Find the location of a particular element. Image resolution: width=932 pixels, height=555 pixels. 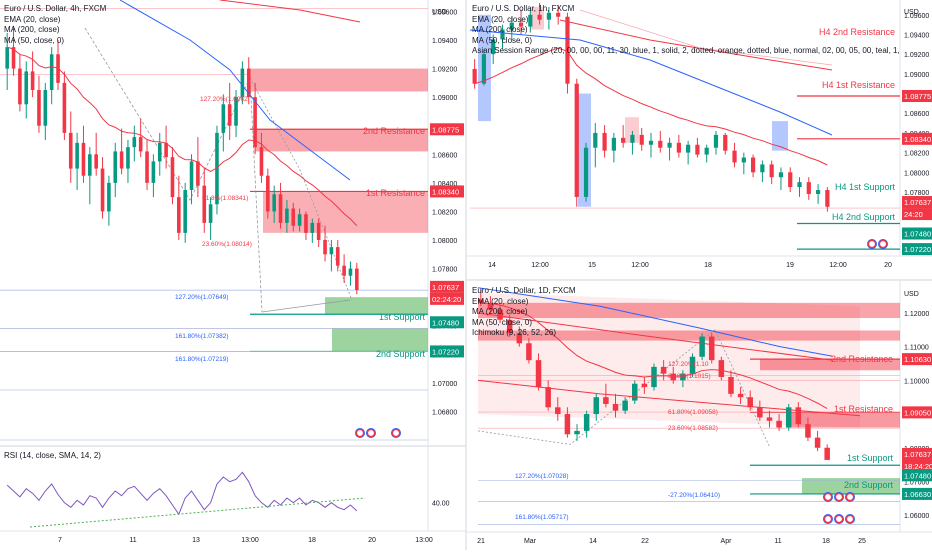

br-tag-r2-bg is located at coordinates (917, 359).